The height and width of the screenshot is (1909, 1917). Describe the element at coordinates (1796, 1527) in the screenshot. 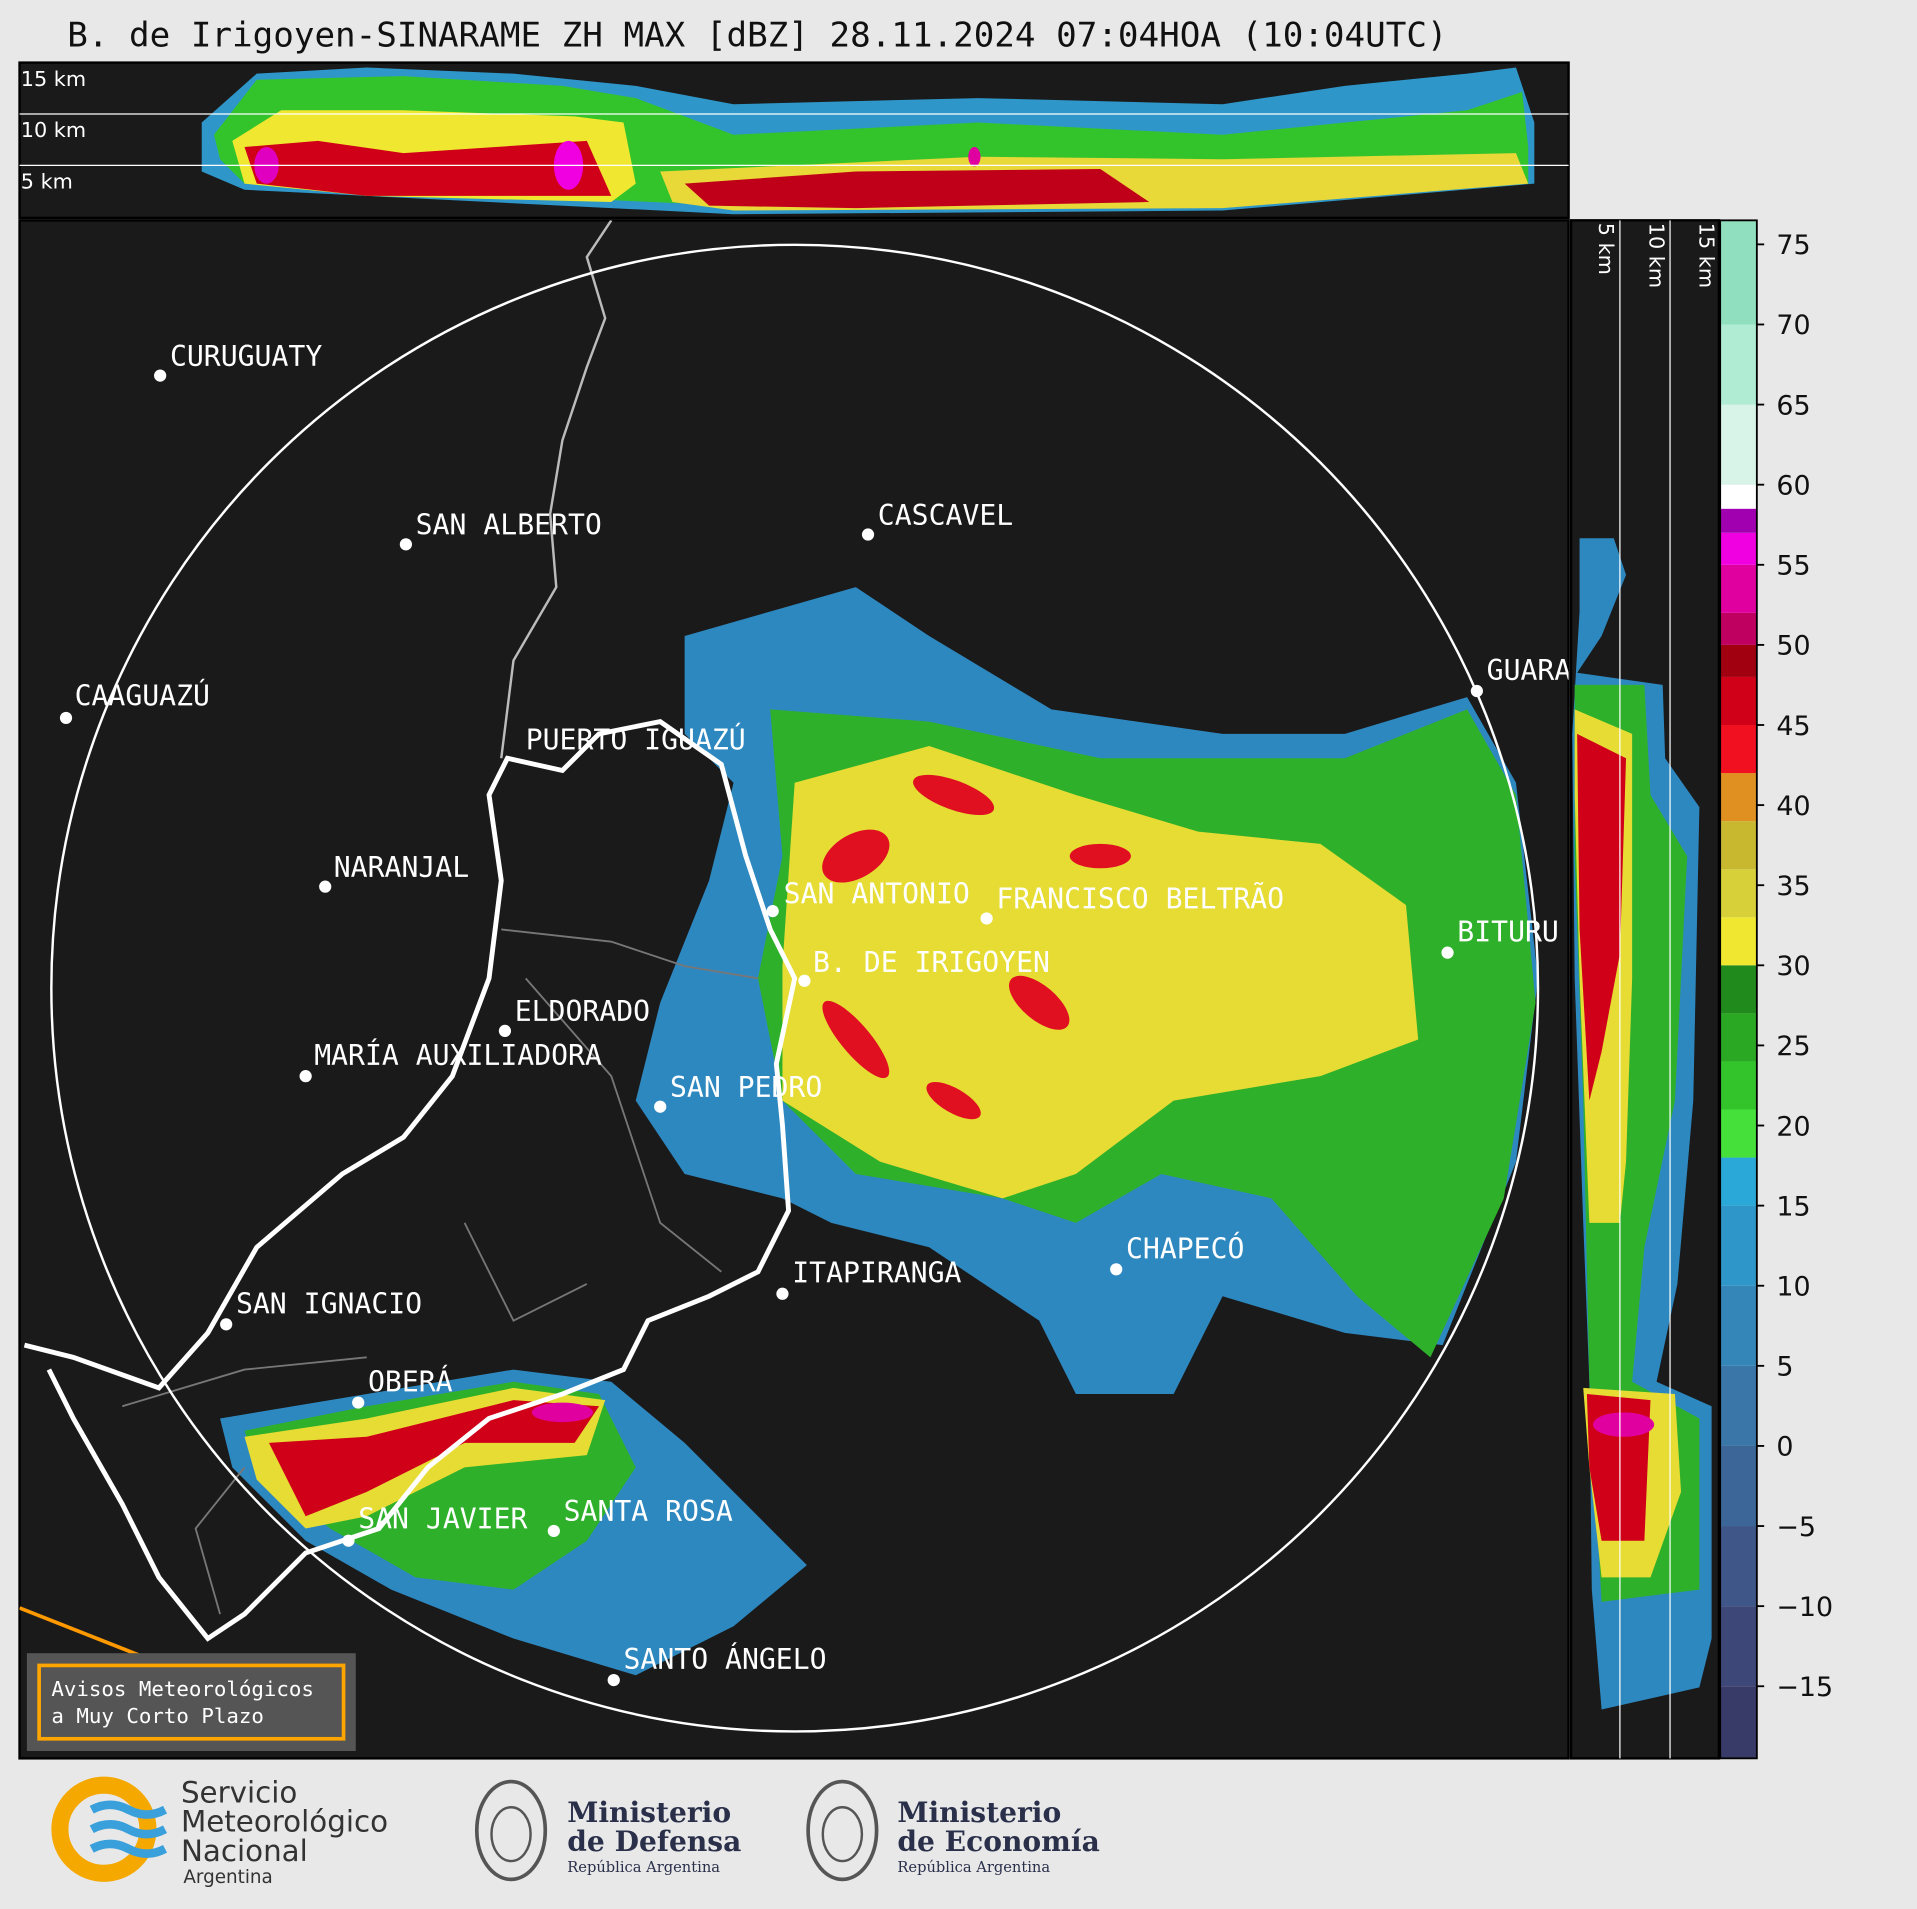

I see `colorbar-tick-label: −5` at that location.